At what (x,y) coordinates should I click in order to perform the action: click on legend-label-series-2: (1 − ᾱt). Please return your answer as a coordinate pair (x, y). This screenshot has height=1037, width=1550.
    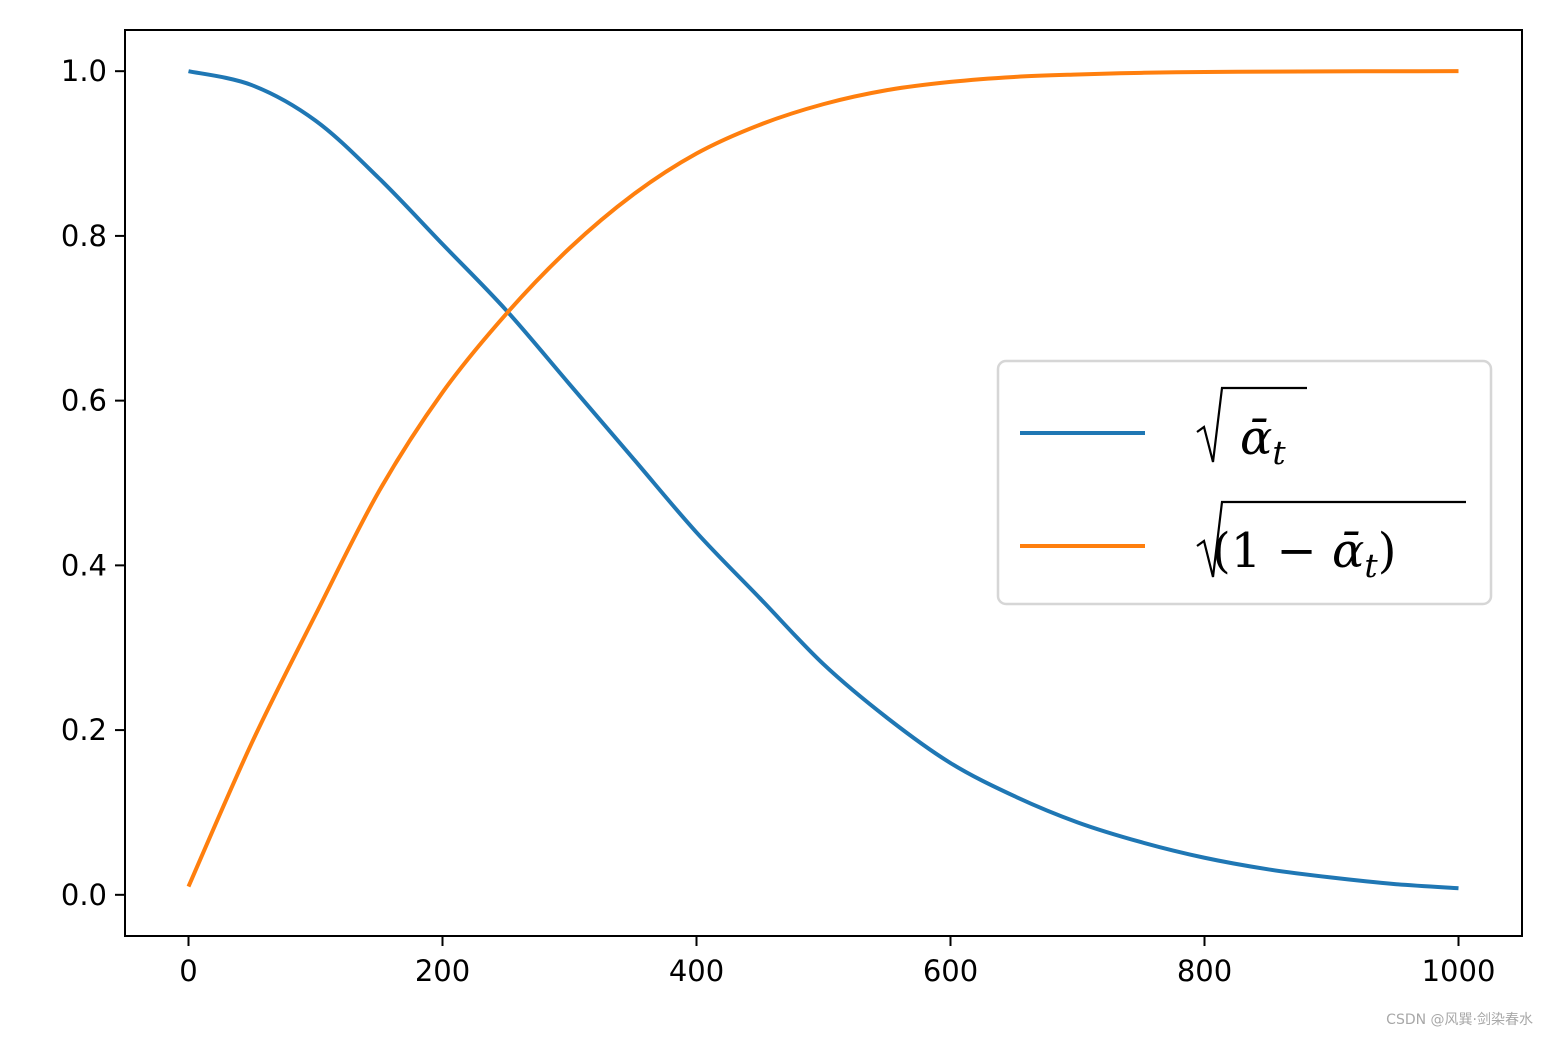
    Looking at the image, I should click on (1331, 542).